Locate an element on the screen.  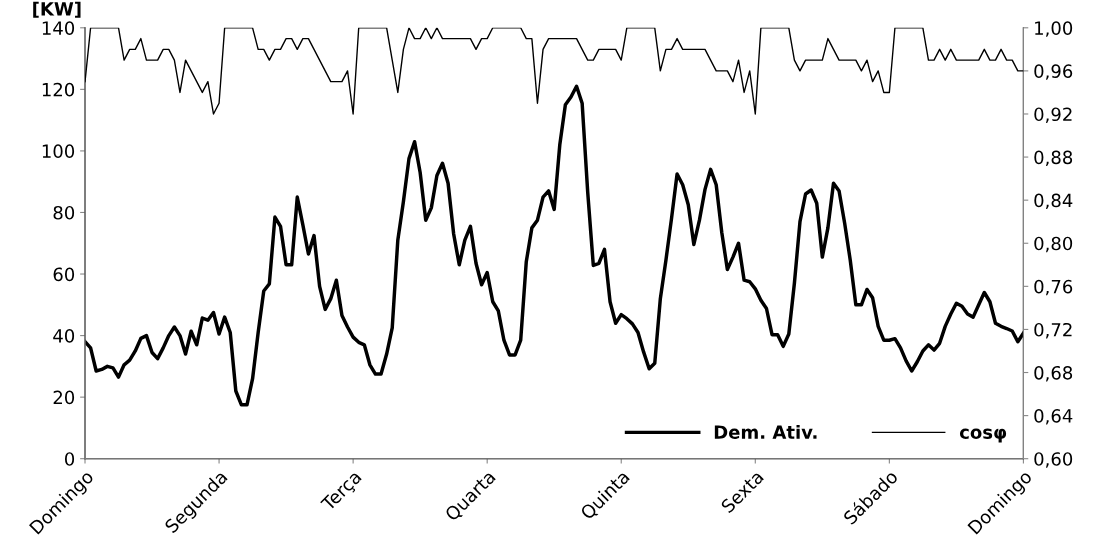
y2-tick-label: 0,92 is located at coordinates (1053, 115).